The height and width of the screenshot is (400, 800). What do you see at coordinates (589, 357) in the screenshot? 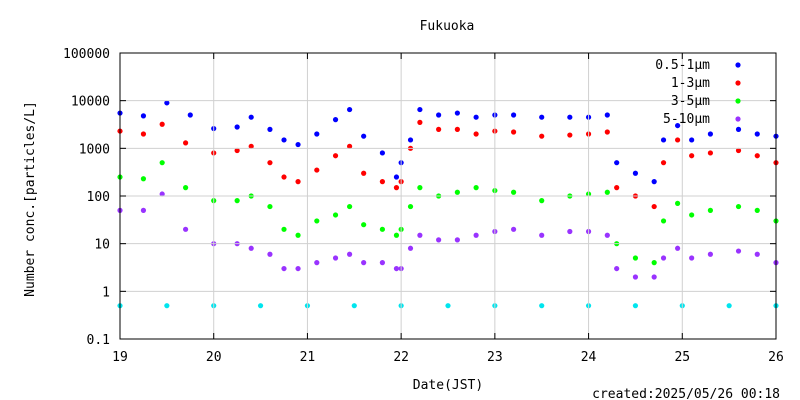
I see `x-tick-label: 24` at bounding box center [589, 357].